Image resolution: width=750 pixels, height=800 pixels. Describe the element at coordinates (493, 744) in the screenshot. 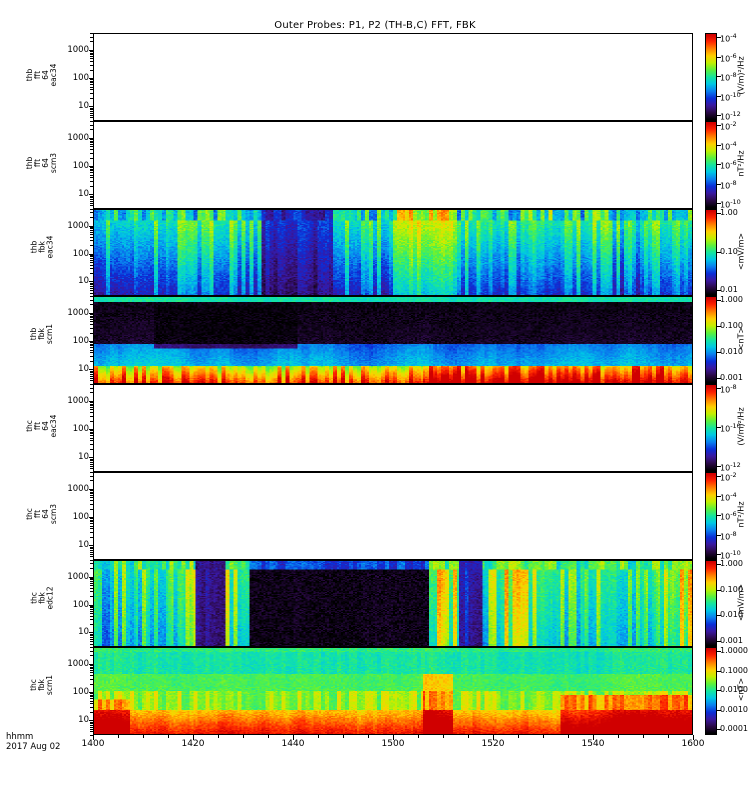

I see `x-tick-label: 1520` at that location.